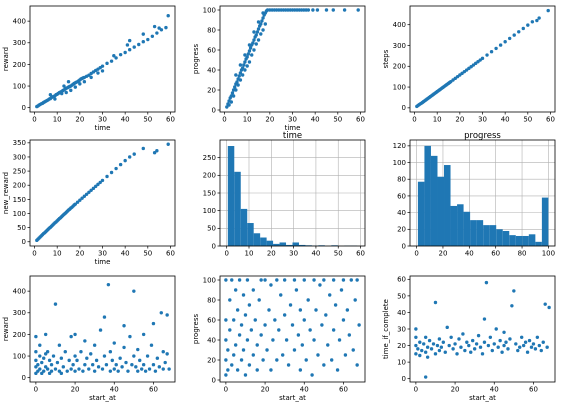  I want to click on axes-frame, so click(102, 193).